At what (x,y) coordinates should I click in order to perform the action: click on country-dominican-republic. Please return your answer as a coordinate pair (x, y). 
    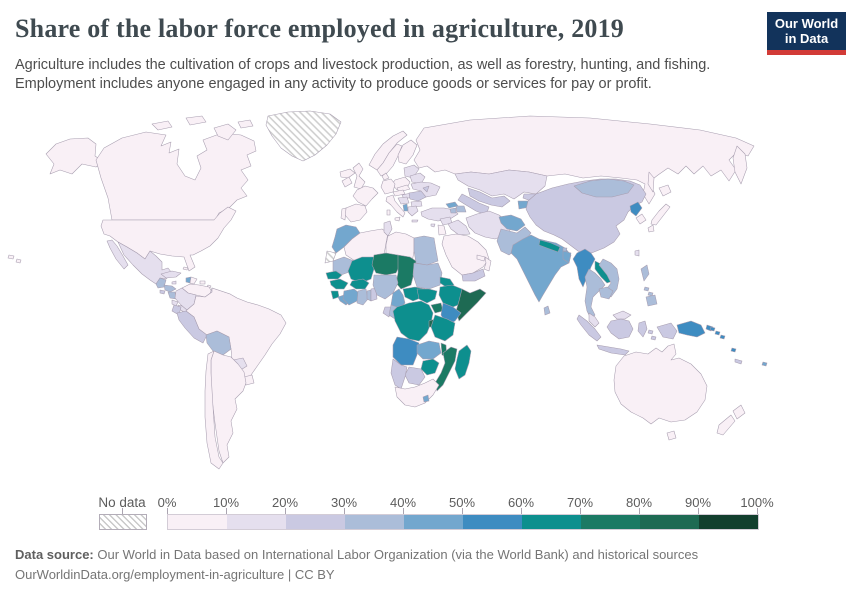
    Looking at the image, I should click on (193, 280).